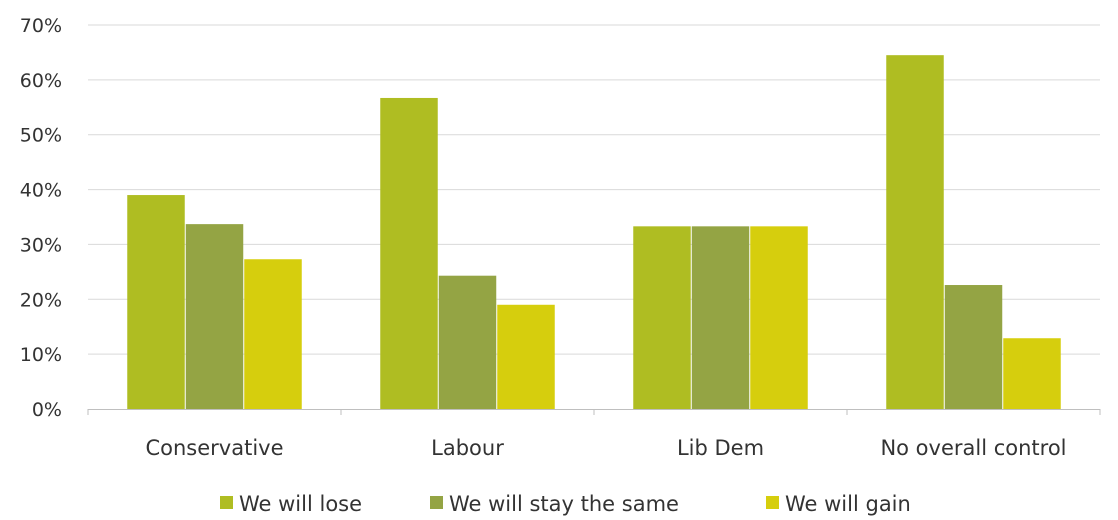  What do you see at coordinates (47, 410) in the screenshot?
I see `y-tick-label: 0%` at bounding box center [47, 410].